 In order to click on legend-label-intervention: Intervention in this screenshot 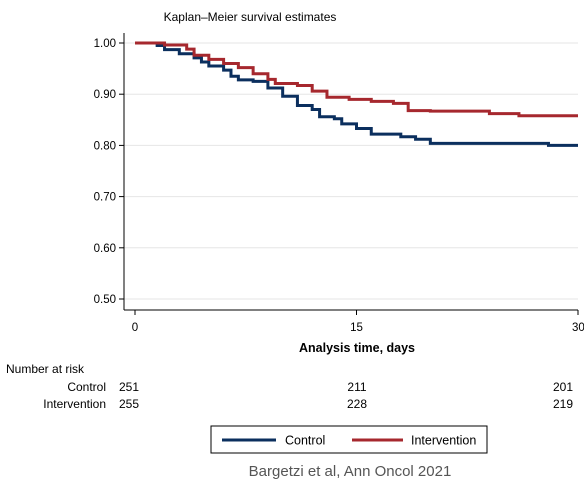, I will do `click(443, 441)`.